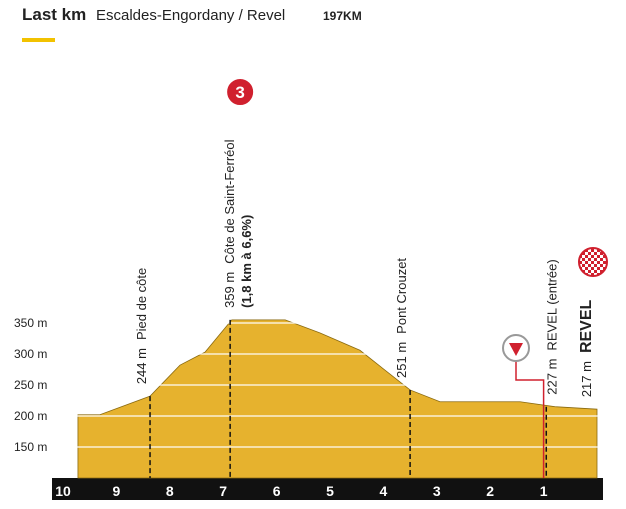  What do you see at coordinates (141, 304) in the screenshot?
I see `annotation-name: Pied de côte` at bounding box center [141, 304].